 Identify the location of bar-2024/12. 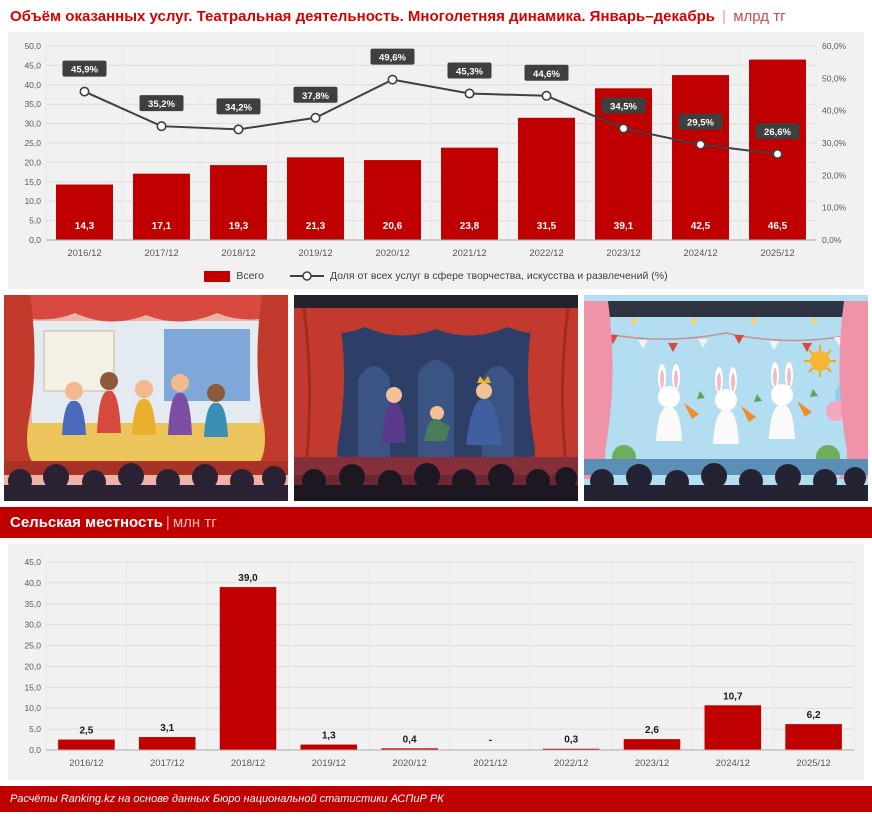
(733, 727).